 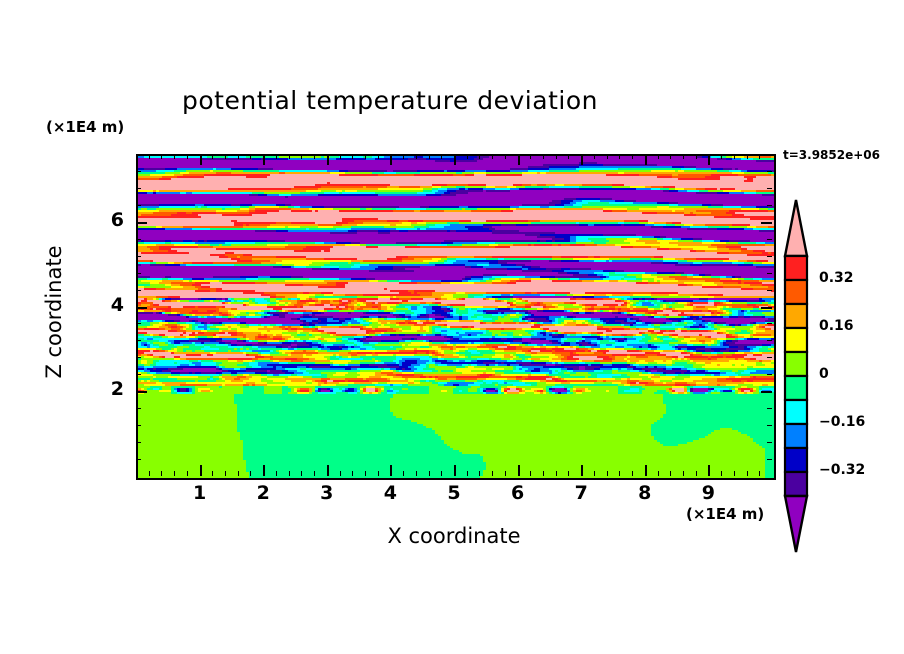 I want to click on colorbar-label-0: 0.32, so click(x=836, y=278).